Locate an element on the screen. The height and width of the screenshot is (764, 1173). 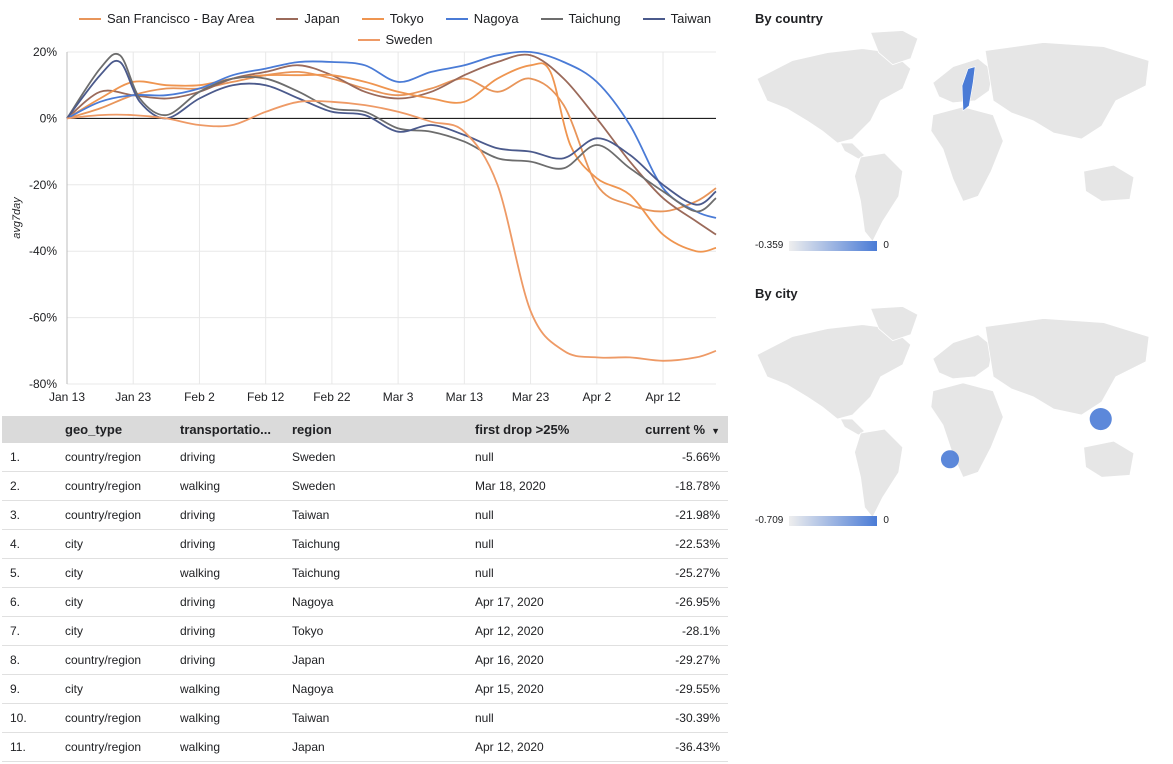
x-tick-label: Jan 23 is located at coordinates (133, 397).